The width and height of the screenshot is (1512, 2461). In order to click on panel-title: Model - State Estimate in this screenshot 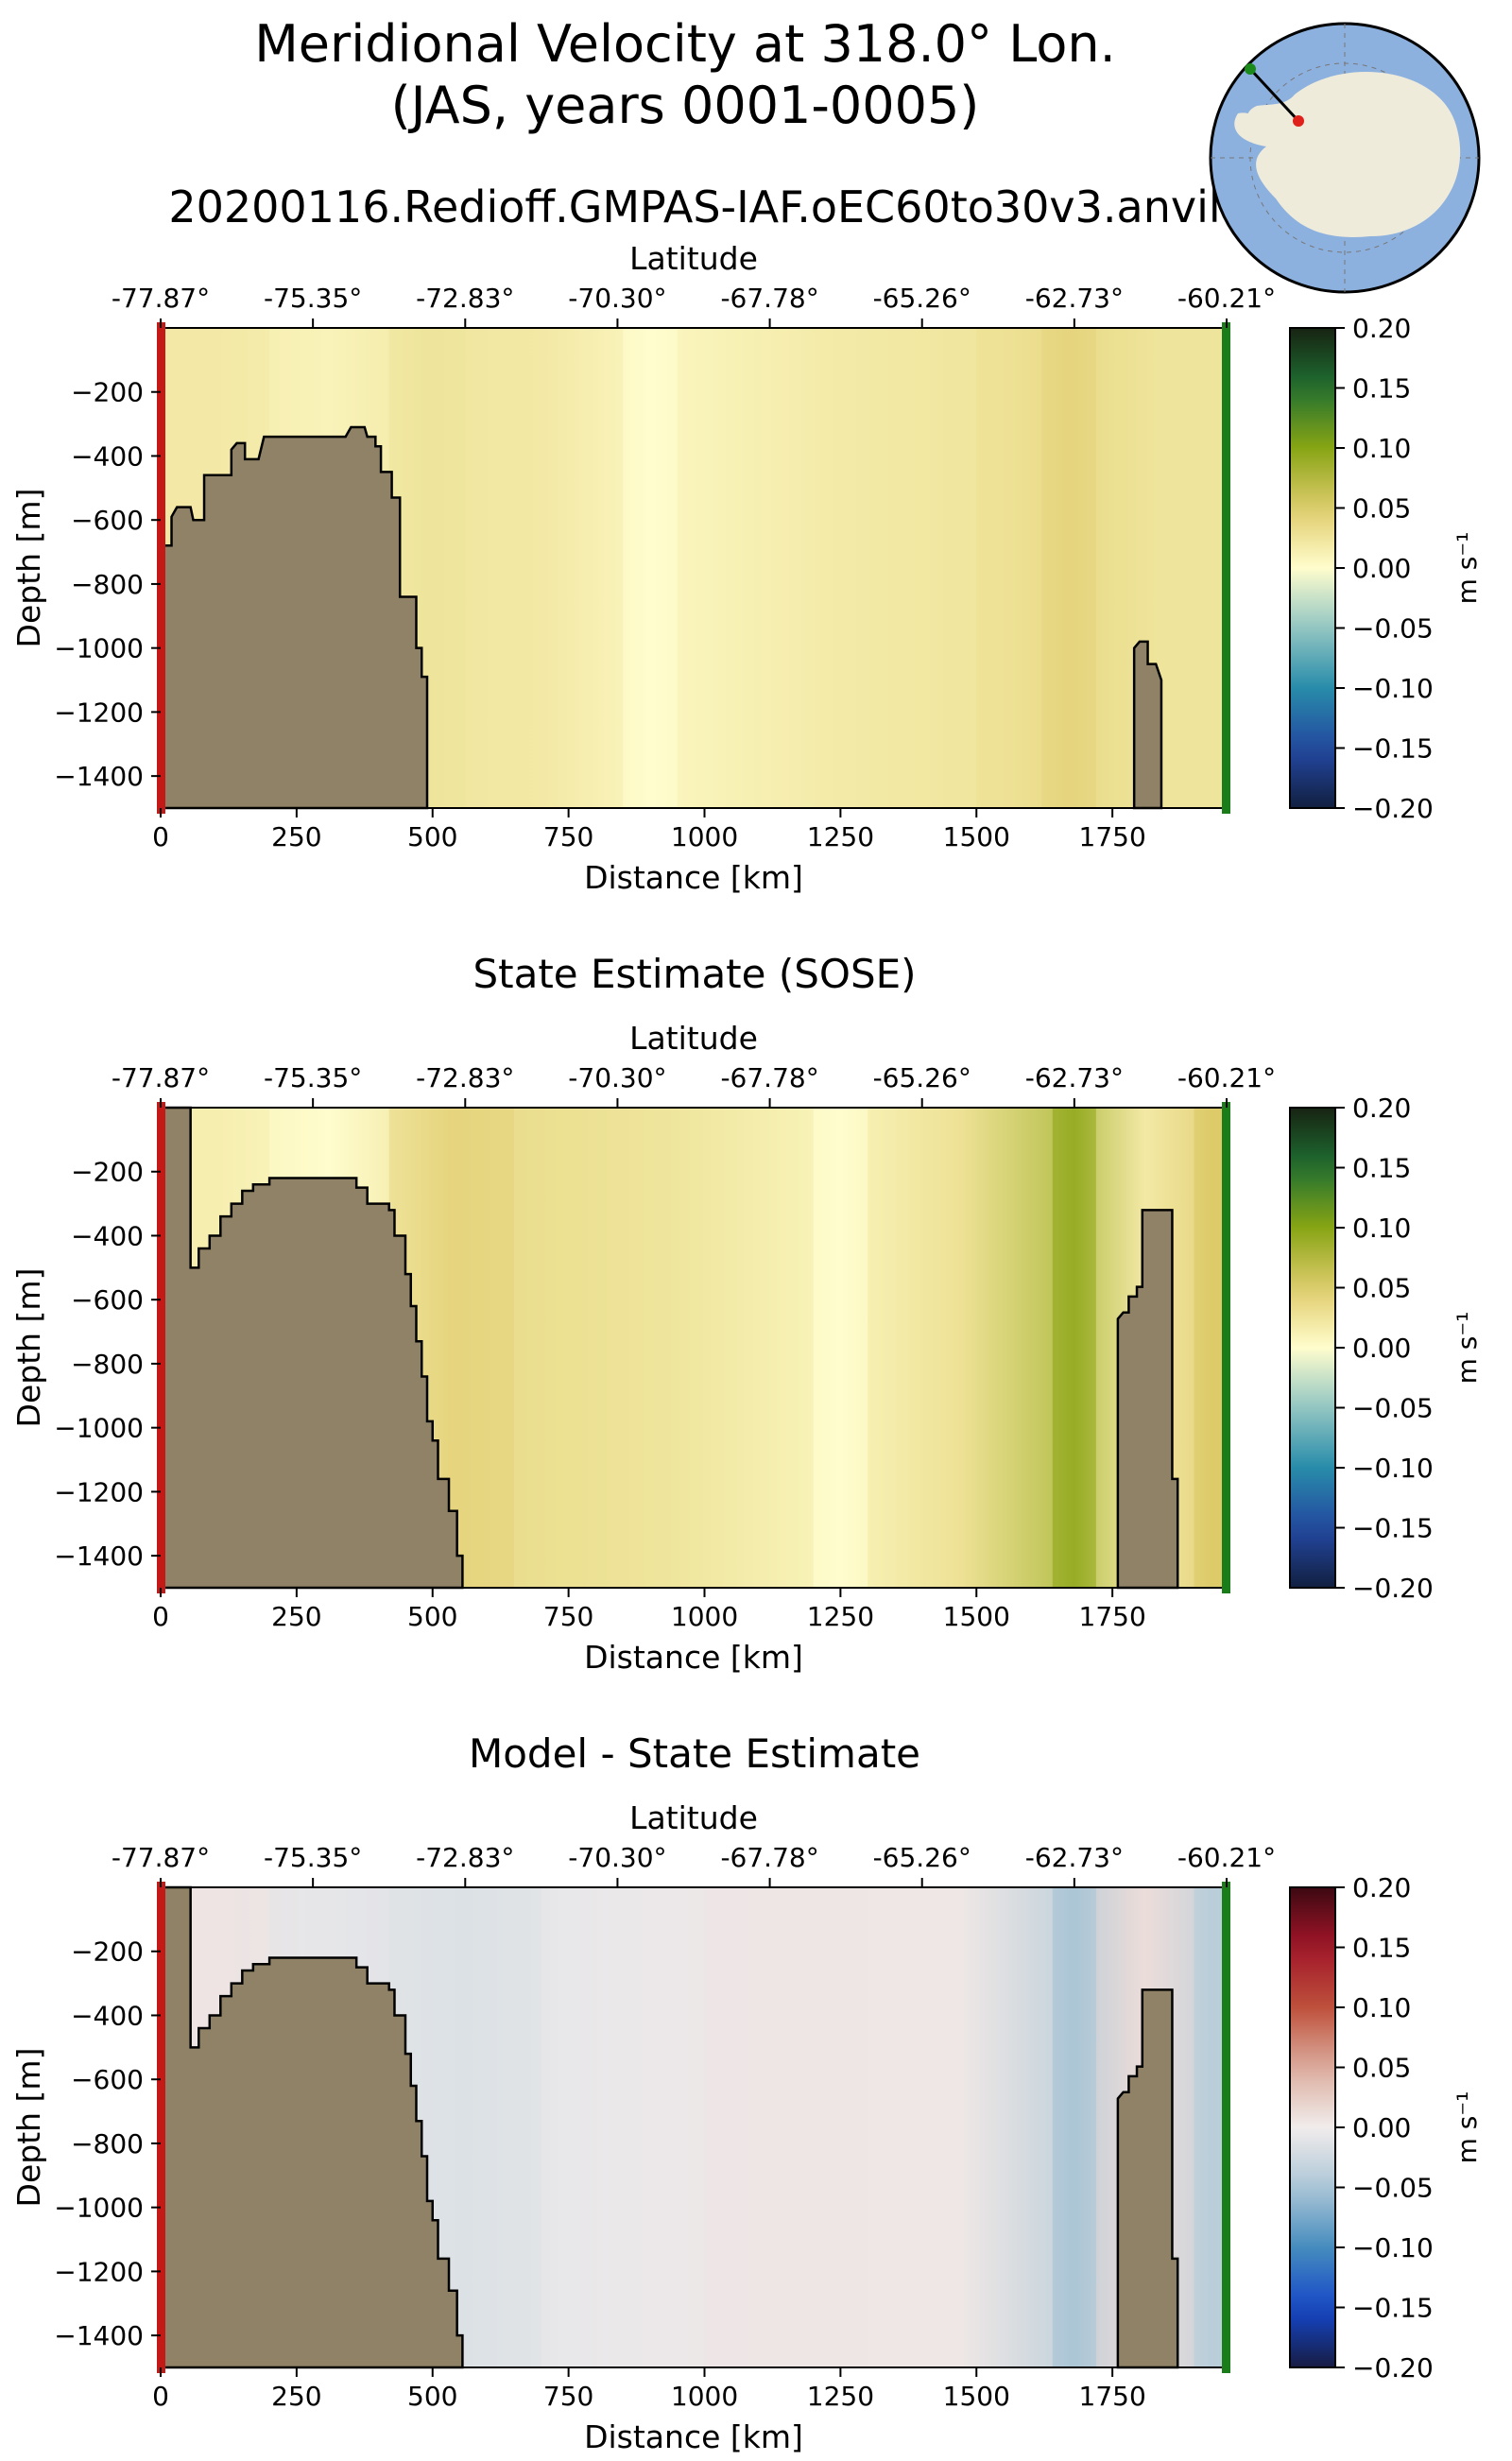, I will do `click(694, 1753)`.